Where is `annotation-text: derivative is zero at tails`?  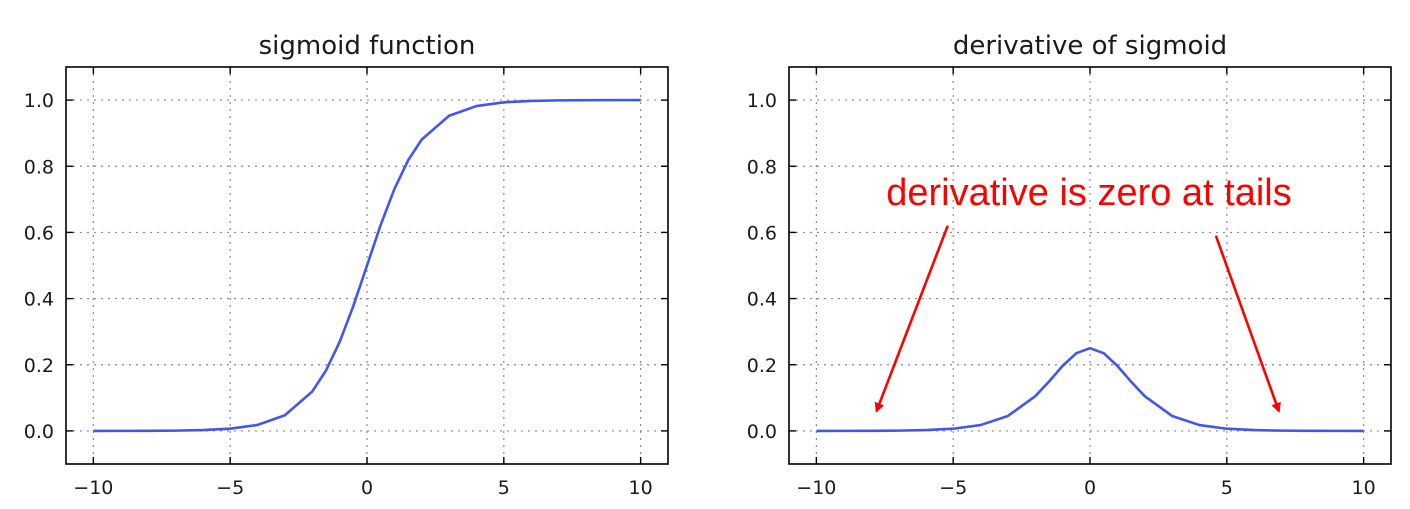
annotation-text: derivative is zero at tails is located at coordinates (1089, 193).